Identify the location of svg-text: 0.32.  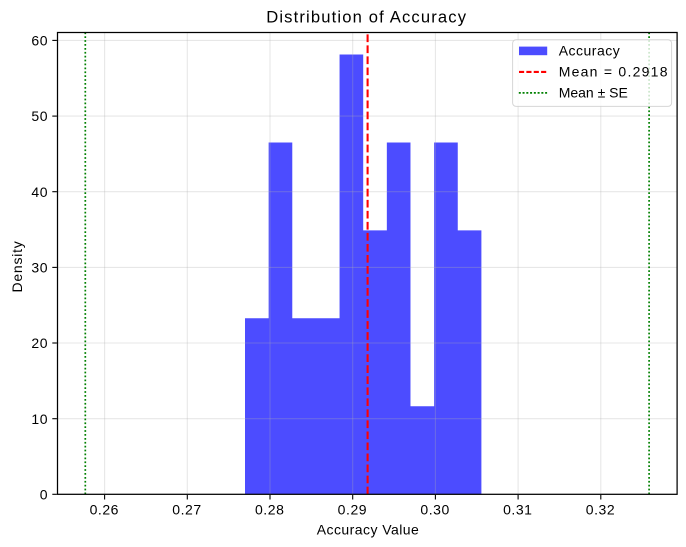
(600, 510).